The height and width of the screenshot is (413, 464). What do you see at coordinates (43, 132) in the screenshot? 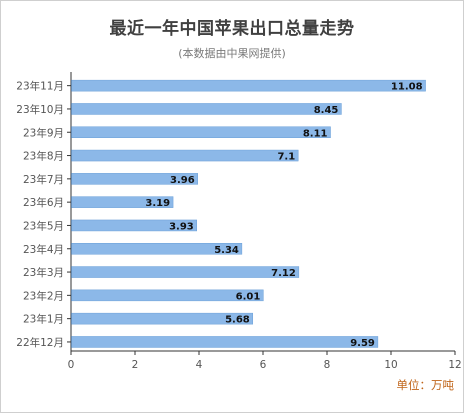
I see `y-tick-label: 23年9月` at bounding box center [43, 132].